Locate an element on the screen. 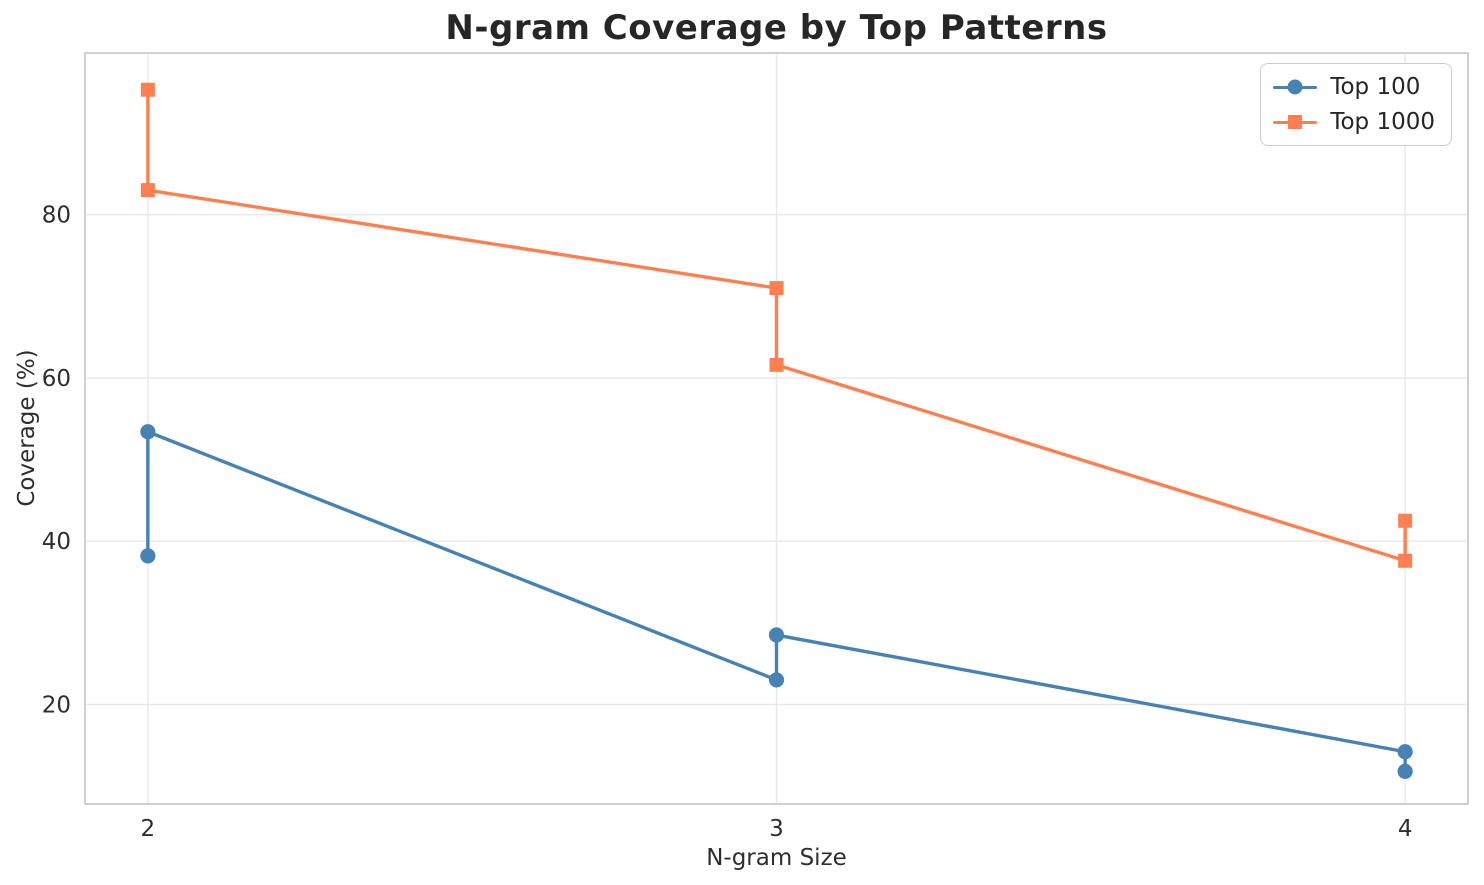 The image size is (1484, 885). y-tick-label: 60 is located at coordinates (56, 379).